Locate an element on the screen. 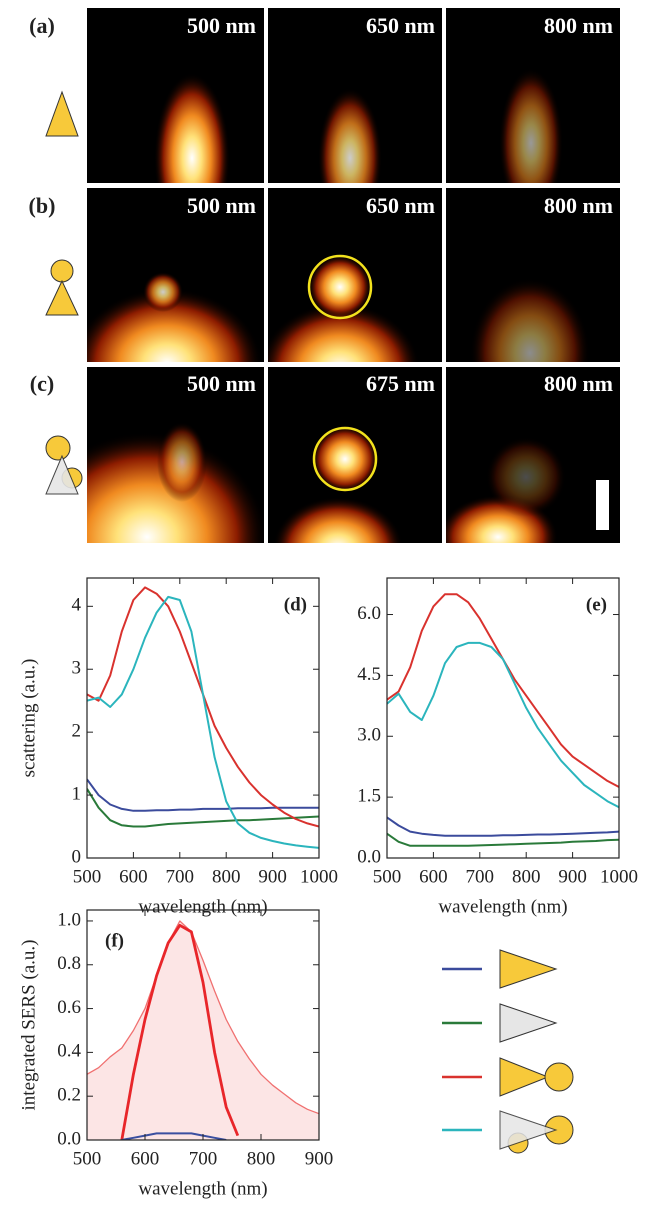 Image resolution: width=646 pixels, height=1209 pixels. y-tick-label: 1 is located at coordinates (77, 793).